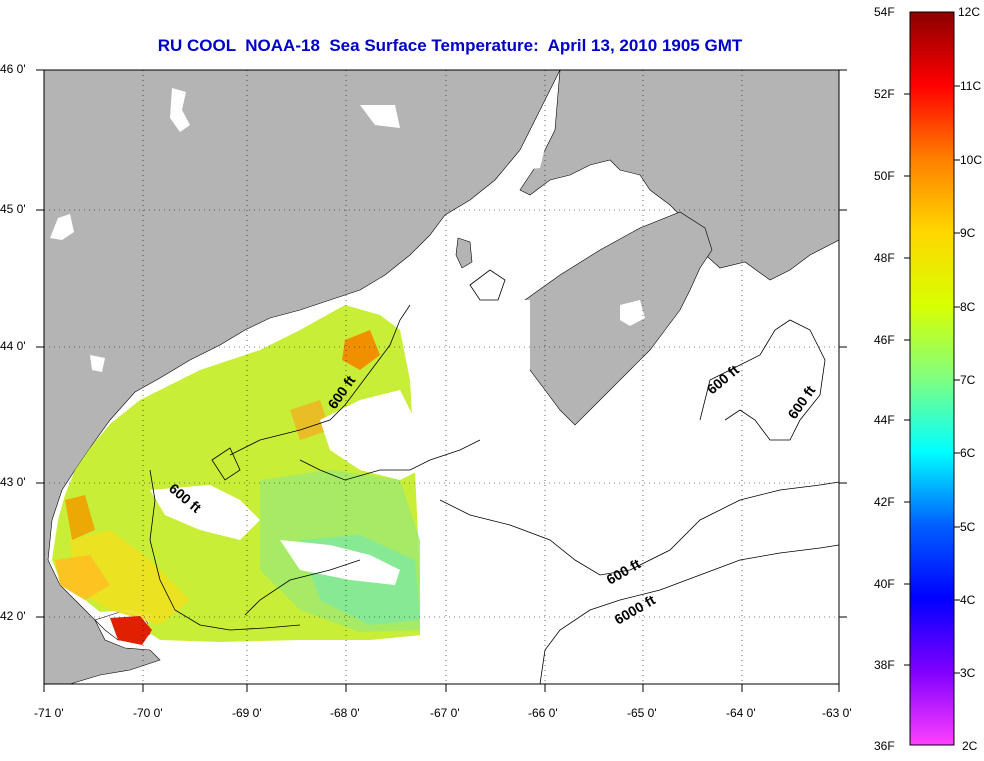 The width and height of the screenshot is (984, 761). I want to click on colorbar-f-label: 40F, so click(884, 584).